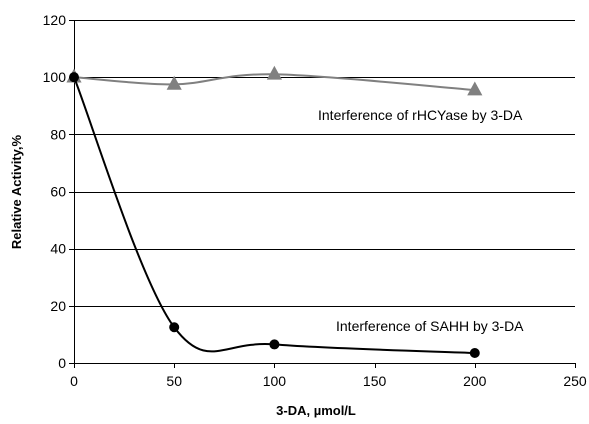 The image size is (589, 424). I want to click on x-tick-label-150: 150, so click(375, 381).